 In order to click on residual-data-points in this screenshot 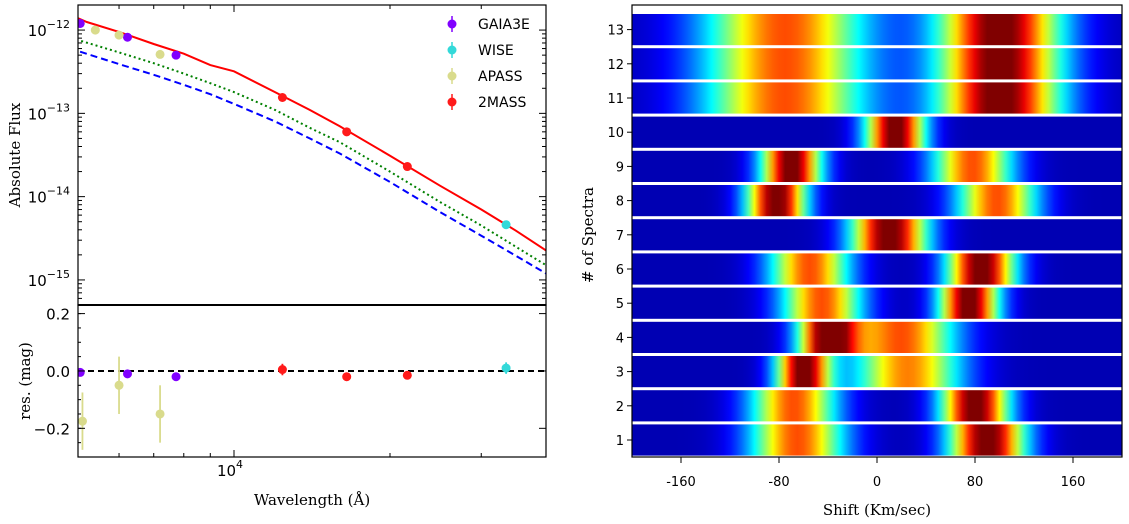, I will do `click(322, 394)`.